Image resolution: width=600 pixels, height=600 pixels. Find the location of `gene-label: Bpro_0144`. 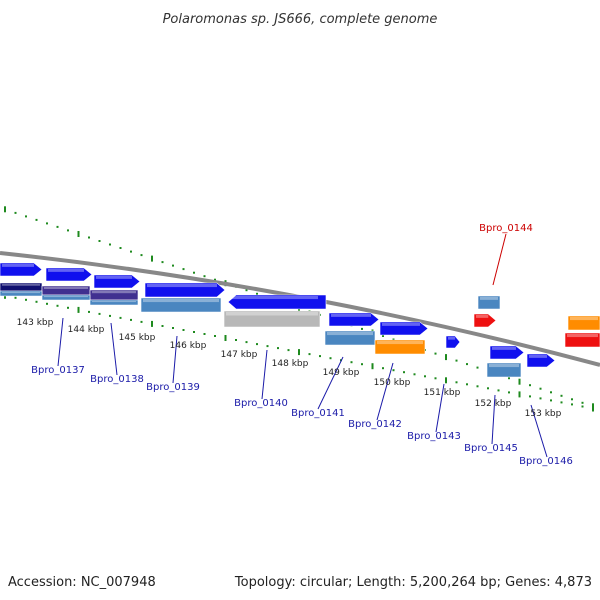

gene-label: Bpro_0144 is located at coordinates (506, 228).